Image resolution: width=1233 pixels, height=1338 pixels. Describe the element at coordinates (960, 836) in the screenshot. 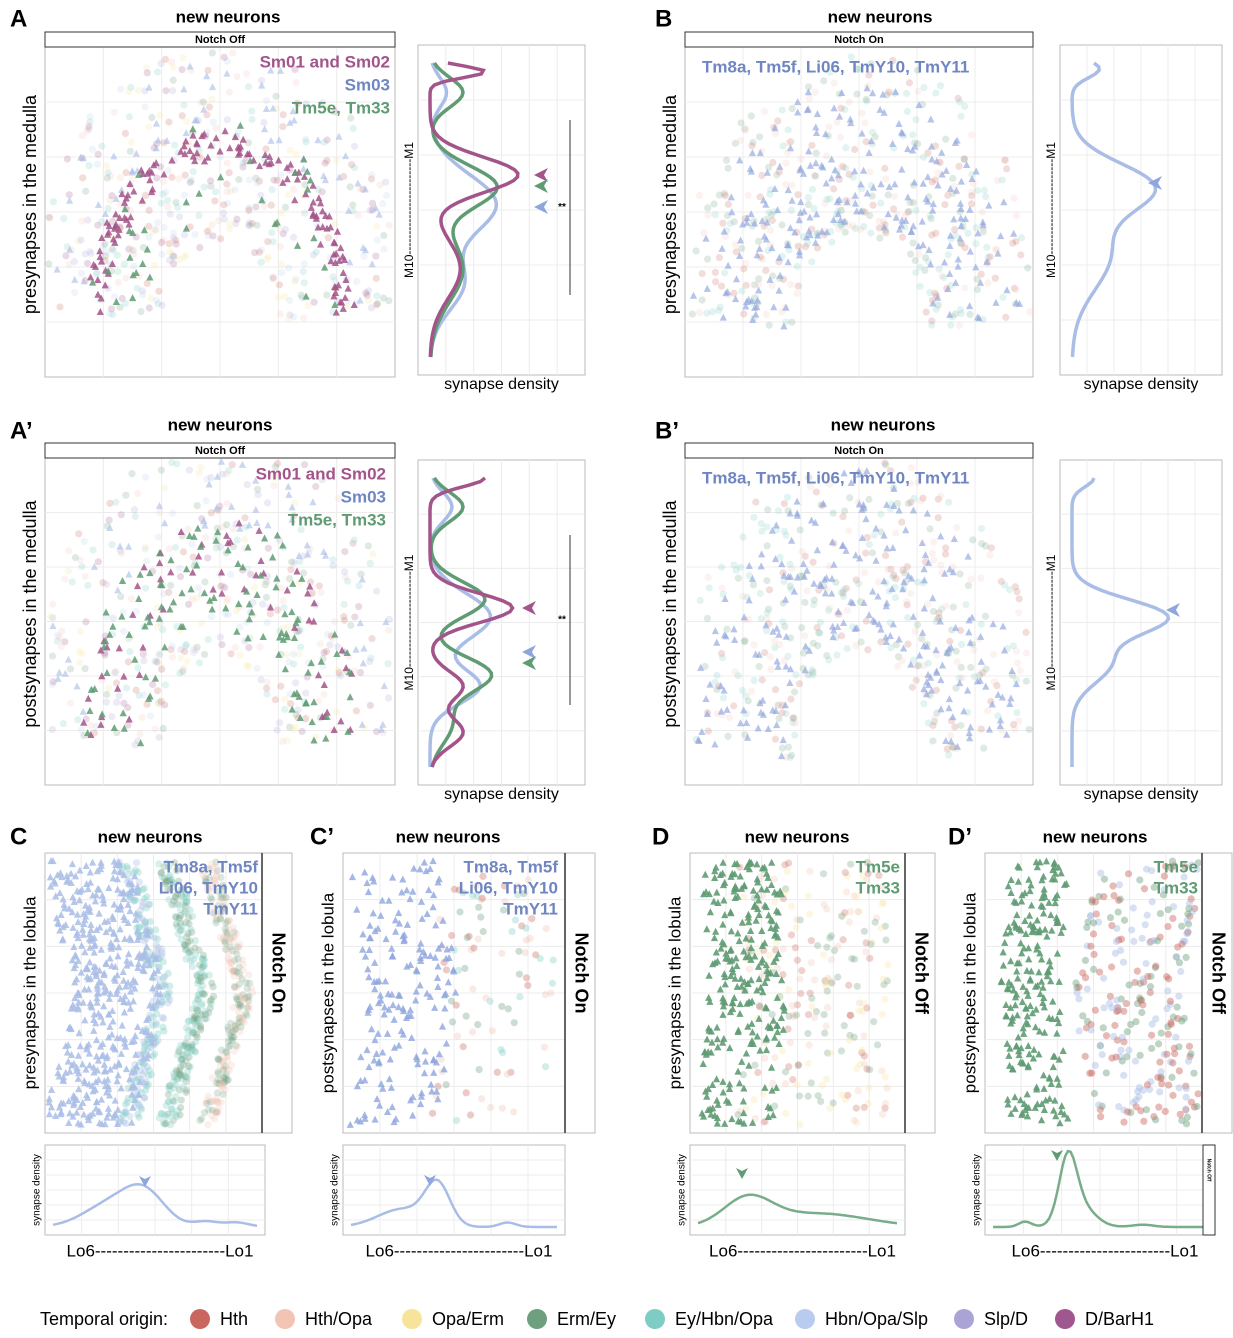

I see `panel-label: D’` at that location.